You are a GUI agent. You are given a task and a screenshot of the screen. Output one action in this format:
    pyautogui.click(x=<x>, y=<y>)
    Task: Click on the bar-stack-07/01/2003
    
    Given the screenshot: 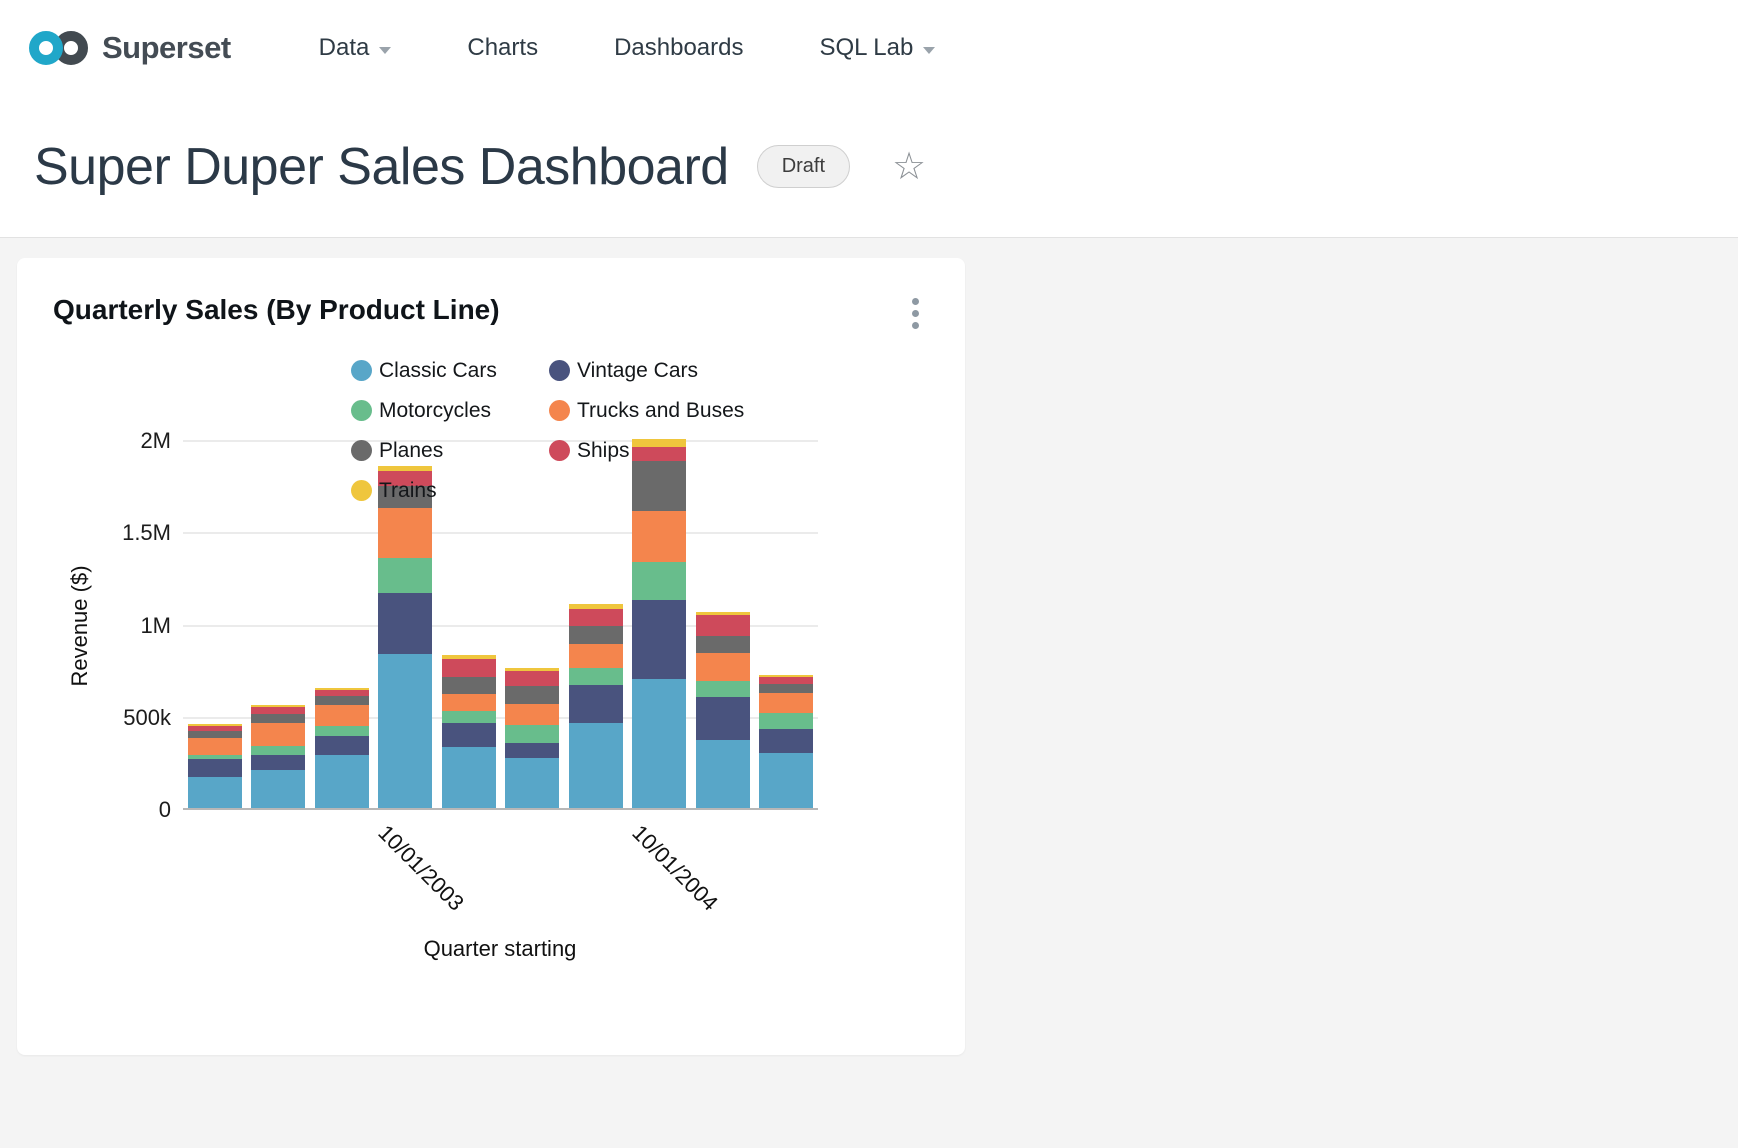 What is the action you would take?
    pyautogui.click(x=341, y=748)
    